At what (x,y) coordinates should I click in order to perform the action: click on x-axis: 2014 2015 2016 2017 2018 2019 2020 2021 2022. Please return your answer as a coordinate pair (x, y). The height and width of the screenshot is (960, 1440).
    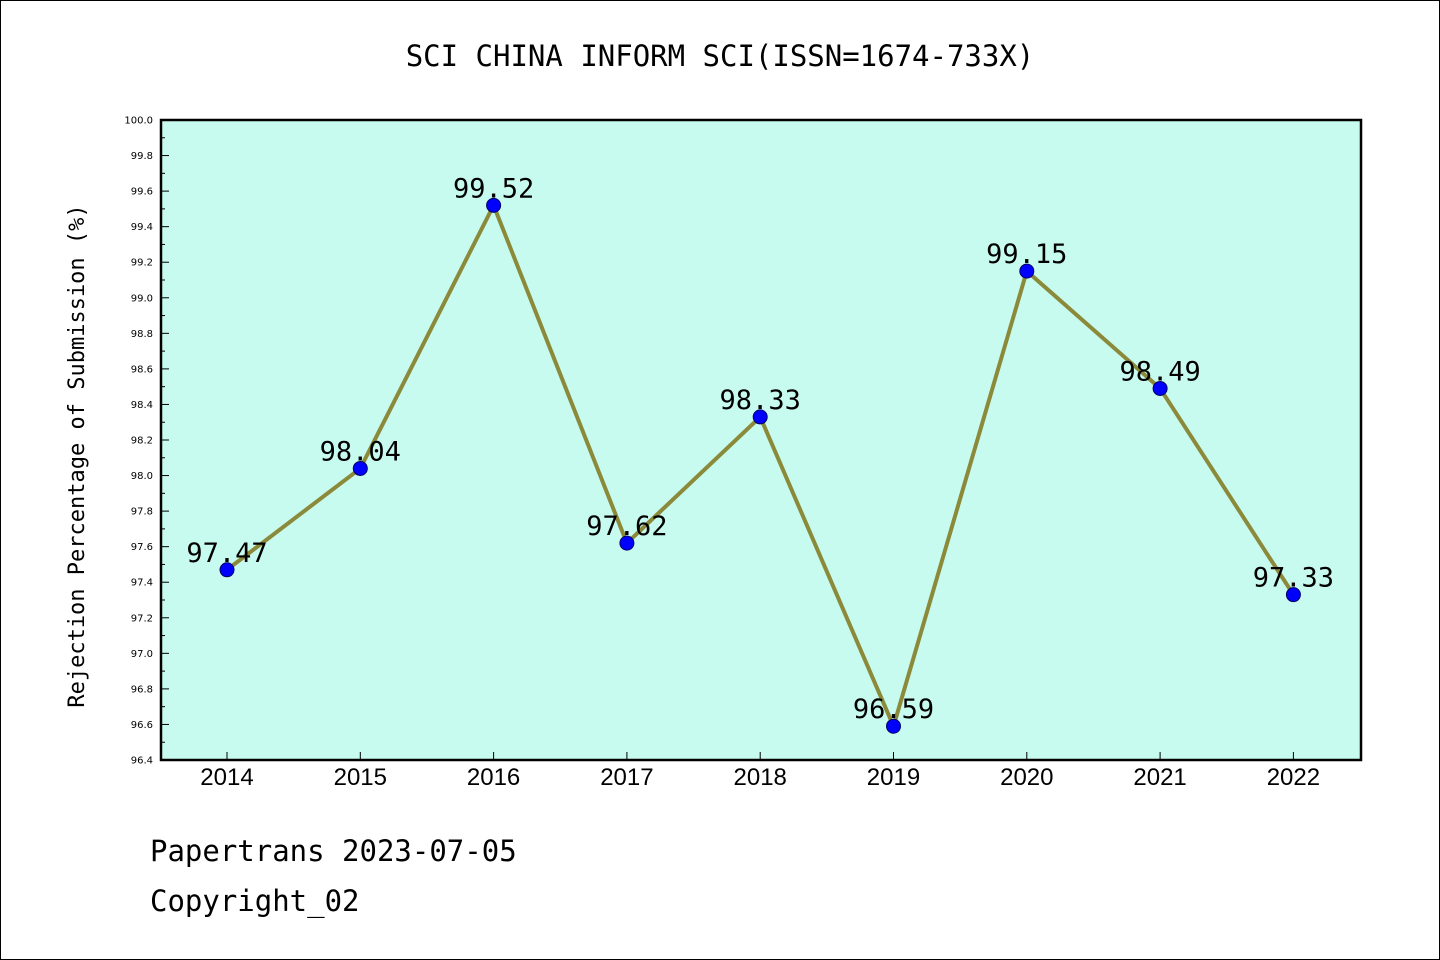
    Looking at the image, I should click on (760, 771).